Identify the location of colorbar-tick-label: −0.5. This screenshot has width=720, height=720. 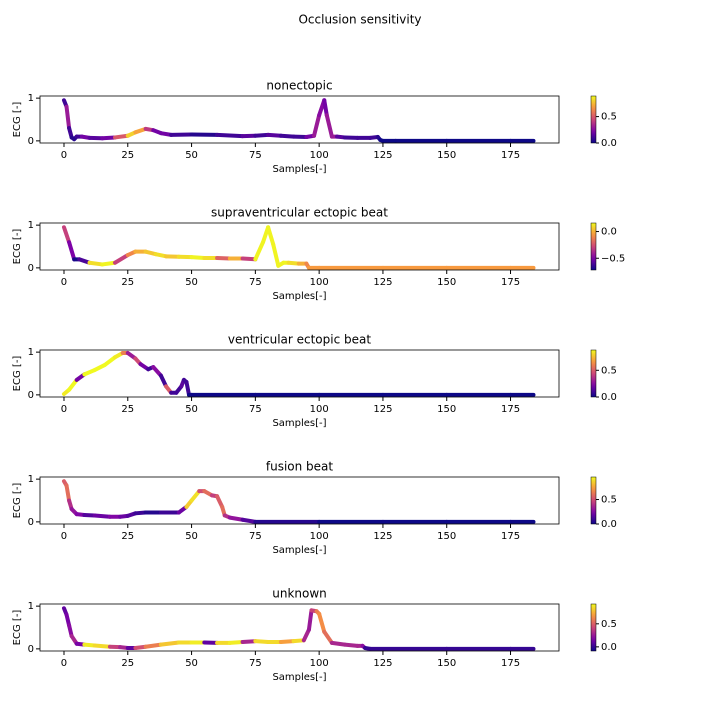
(613, 258).